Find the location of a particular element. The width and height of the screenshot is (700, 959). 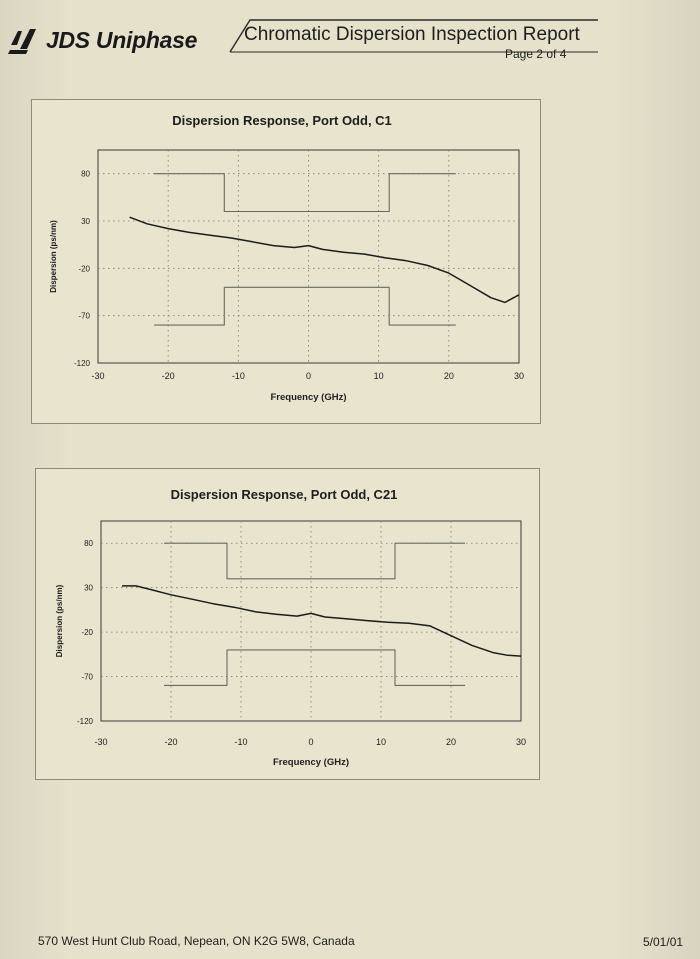

chart-title: Dispersion Response, Port Odd, C21 is located at coordinates (284, 494).